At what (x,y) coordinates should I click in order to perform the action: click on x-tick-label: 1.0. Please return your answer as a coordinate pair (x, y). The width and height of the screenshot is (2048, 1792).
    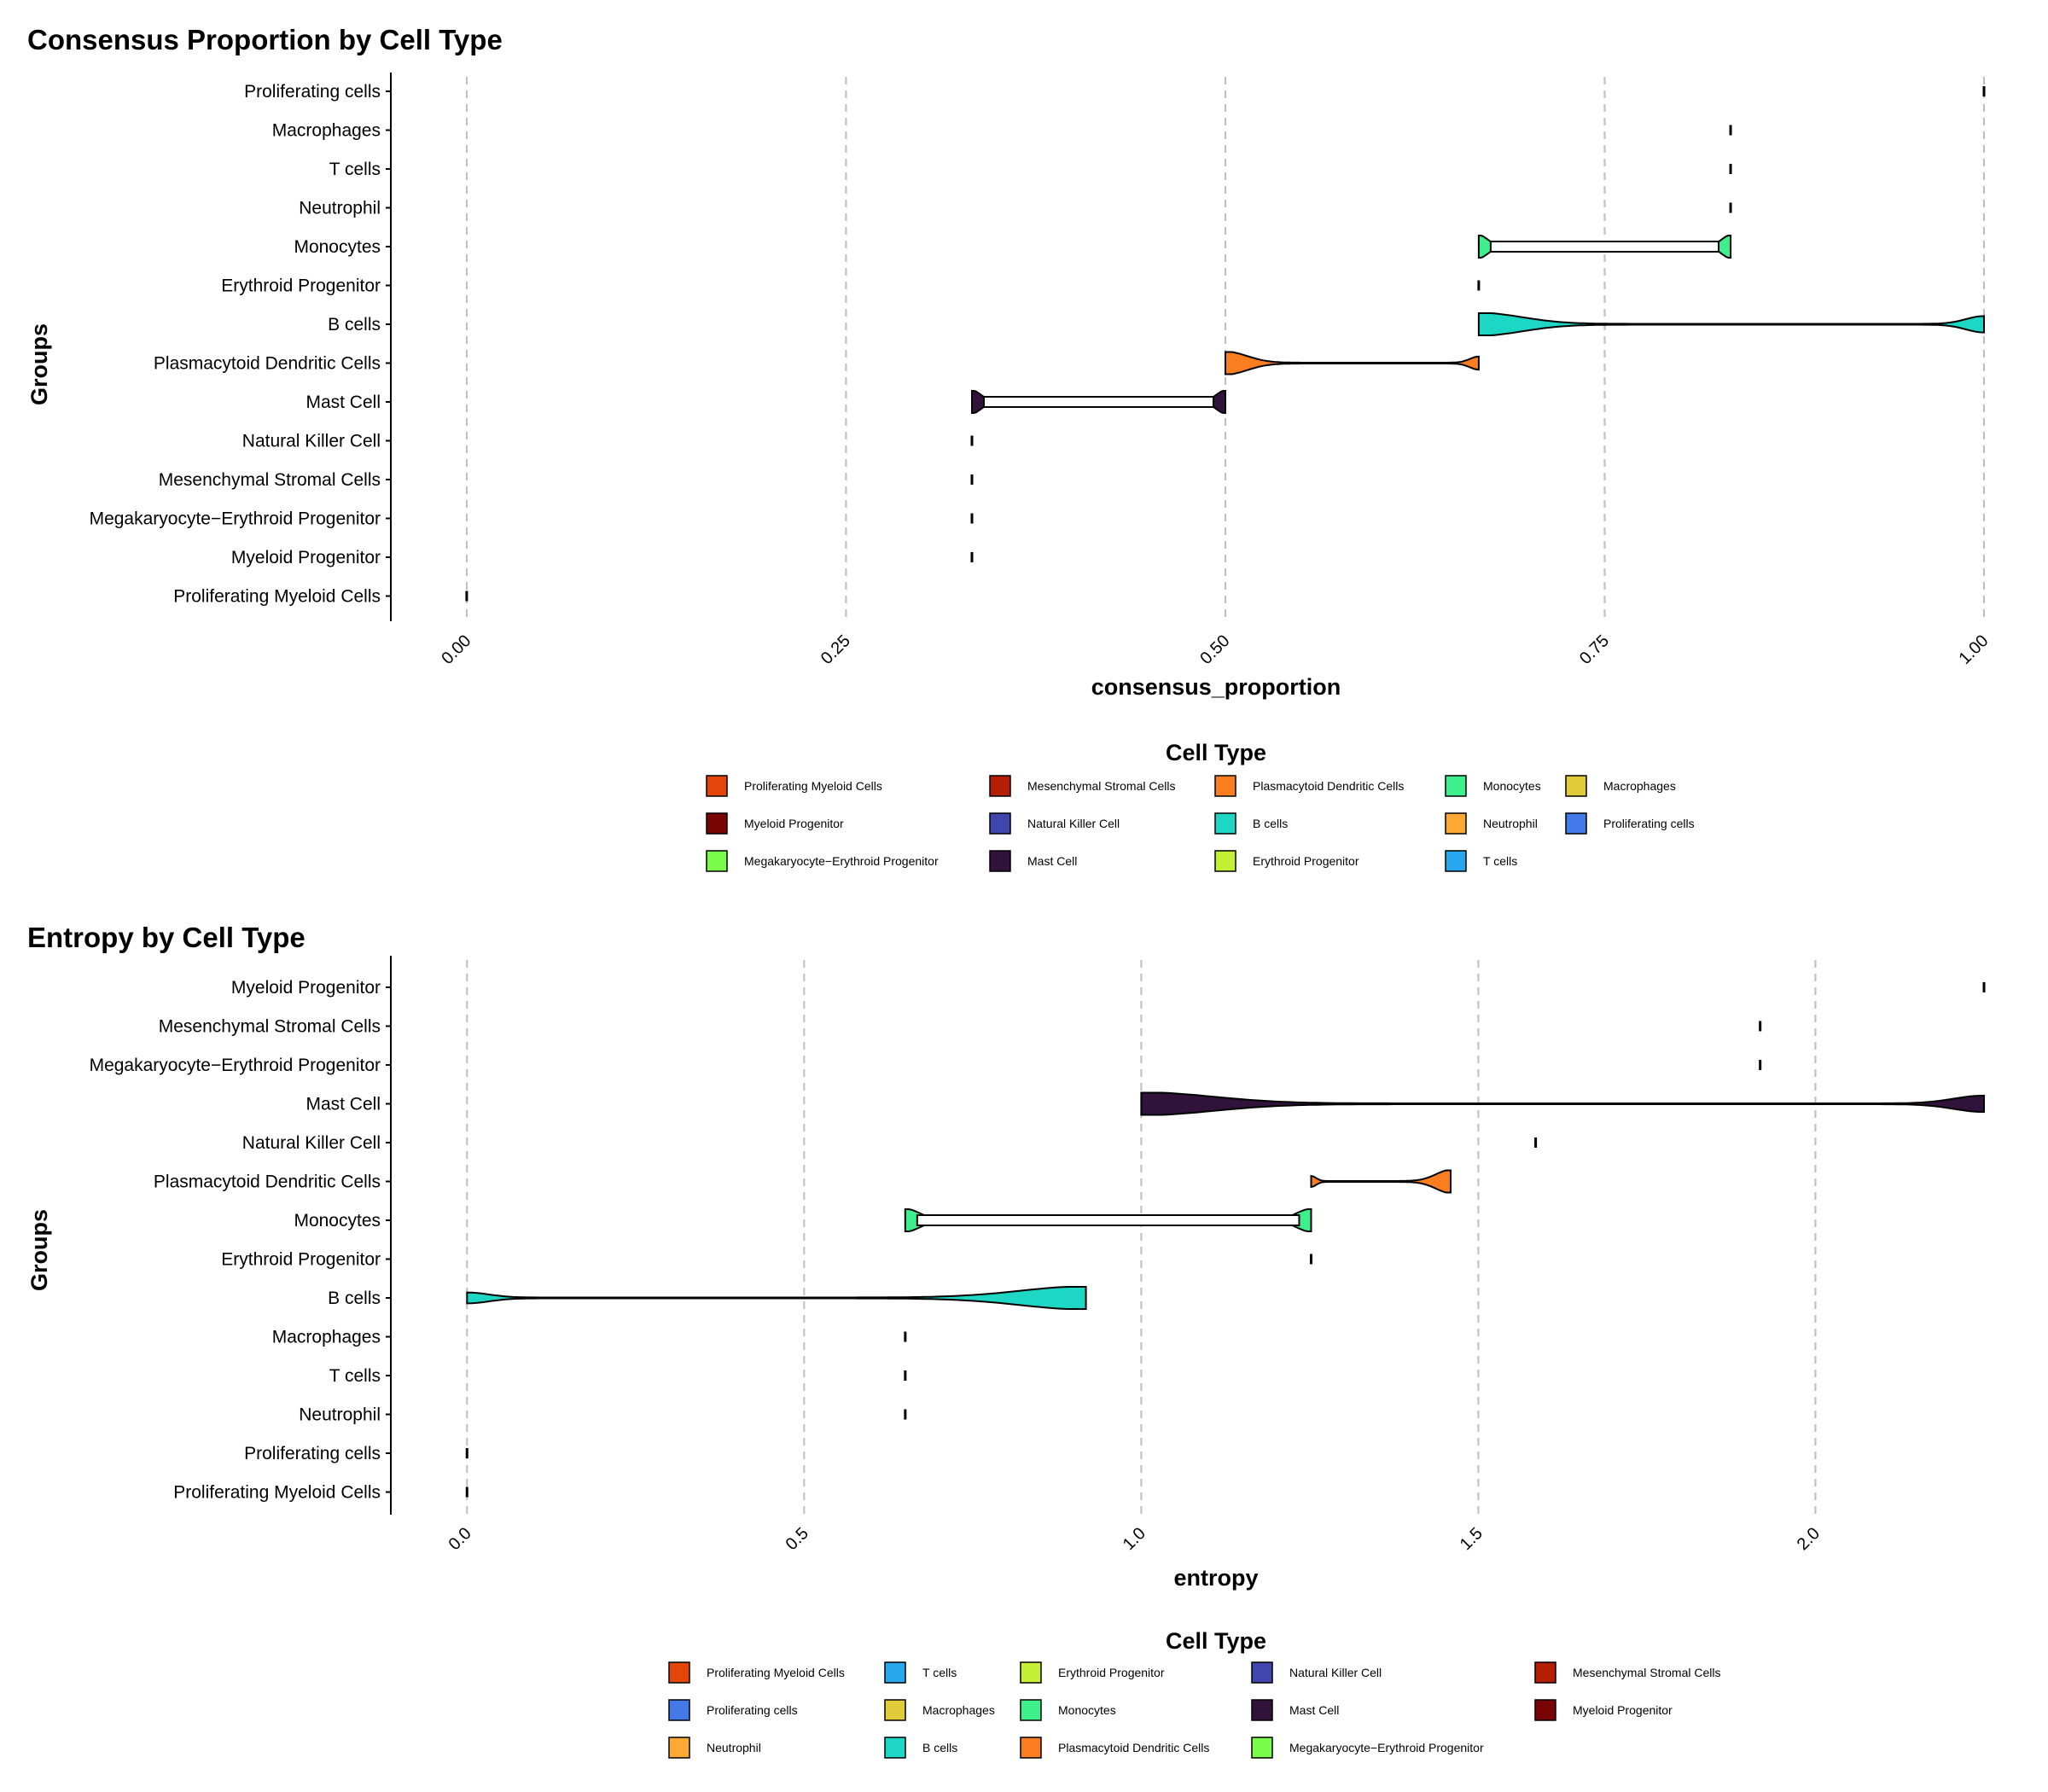
    Looking at the image, I should click on (1134, 1539).